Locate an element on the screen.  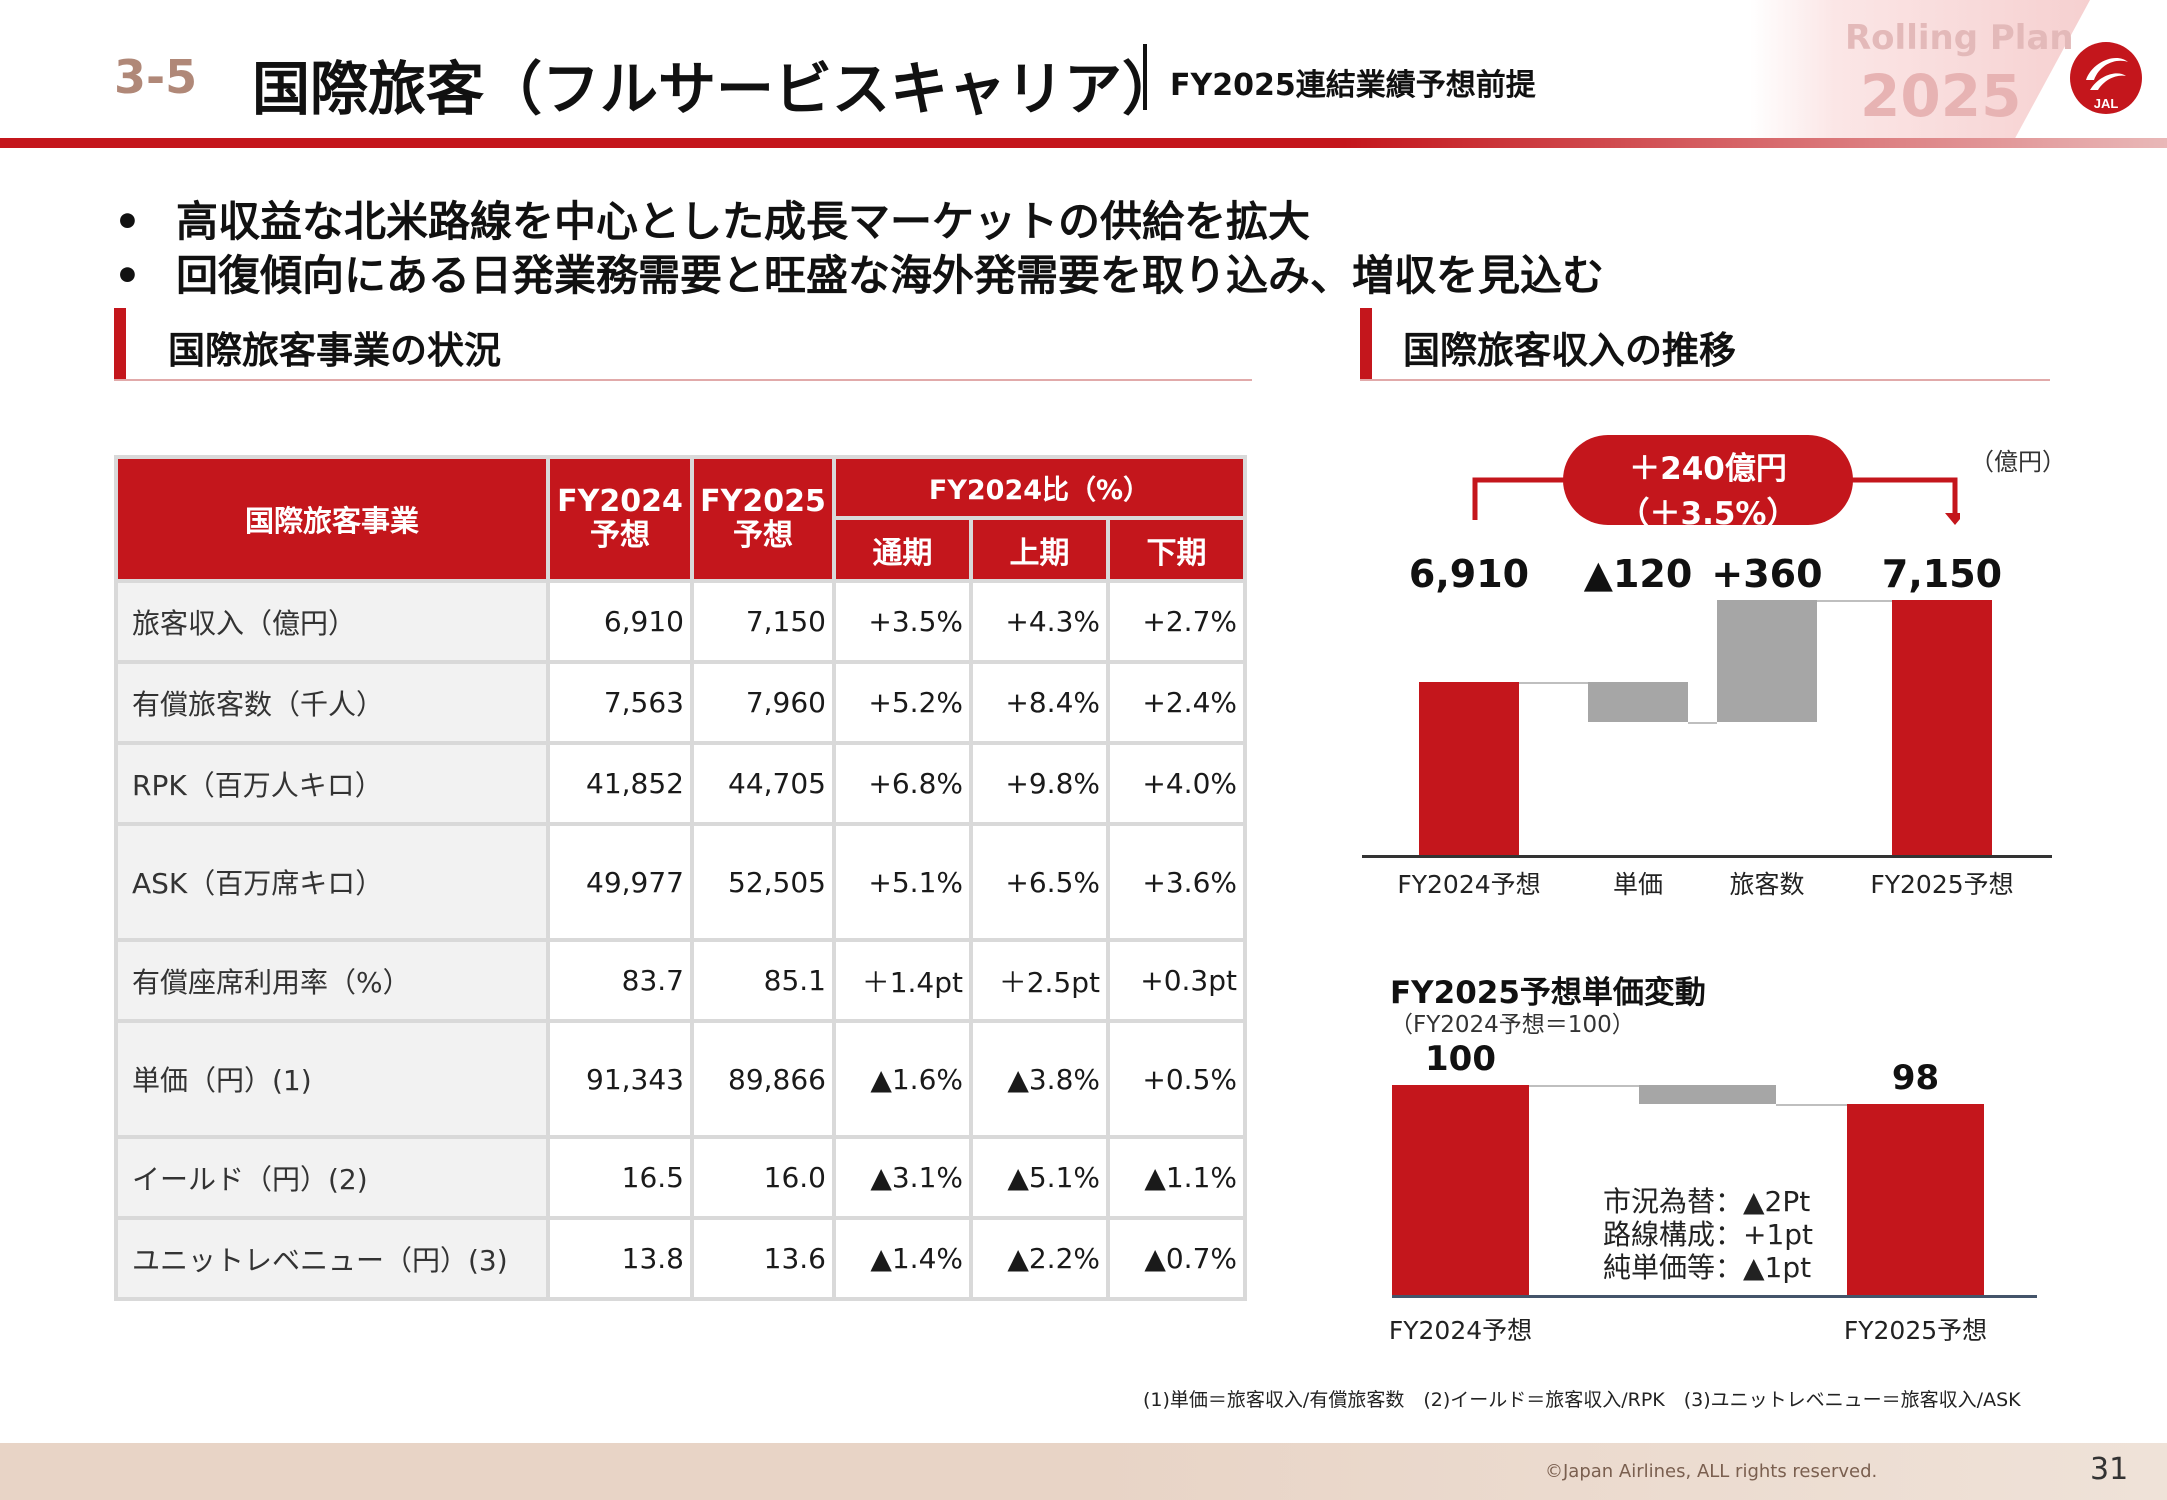
data-label: 7,150 is located at coordinates (1942, 574).